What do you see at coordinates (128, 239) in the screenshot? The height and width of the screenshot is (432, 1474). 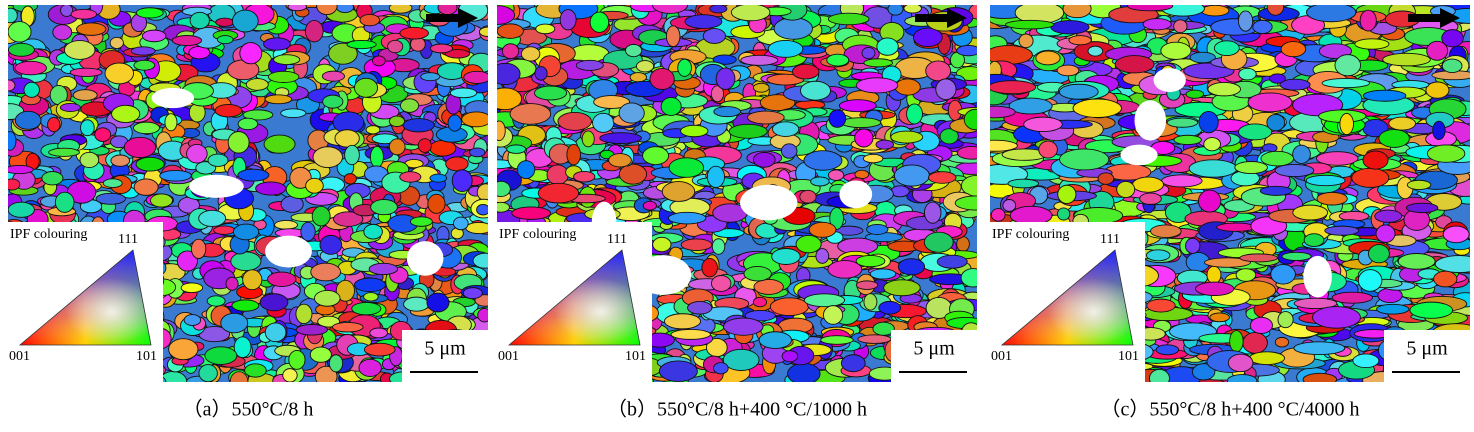 I see `legend-top: 111` at bounding box center [128, 239].